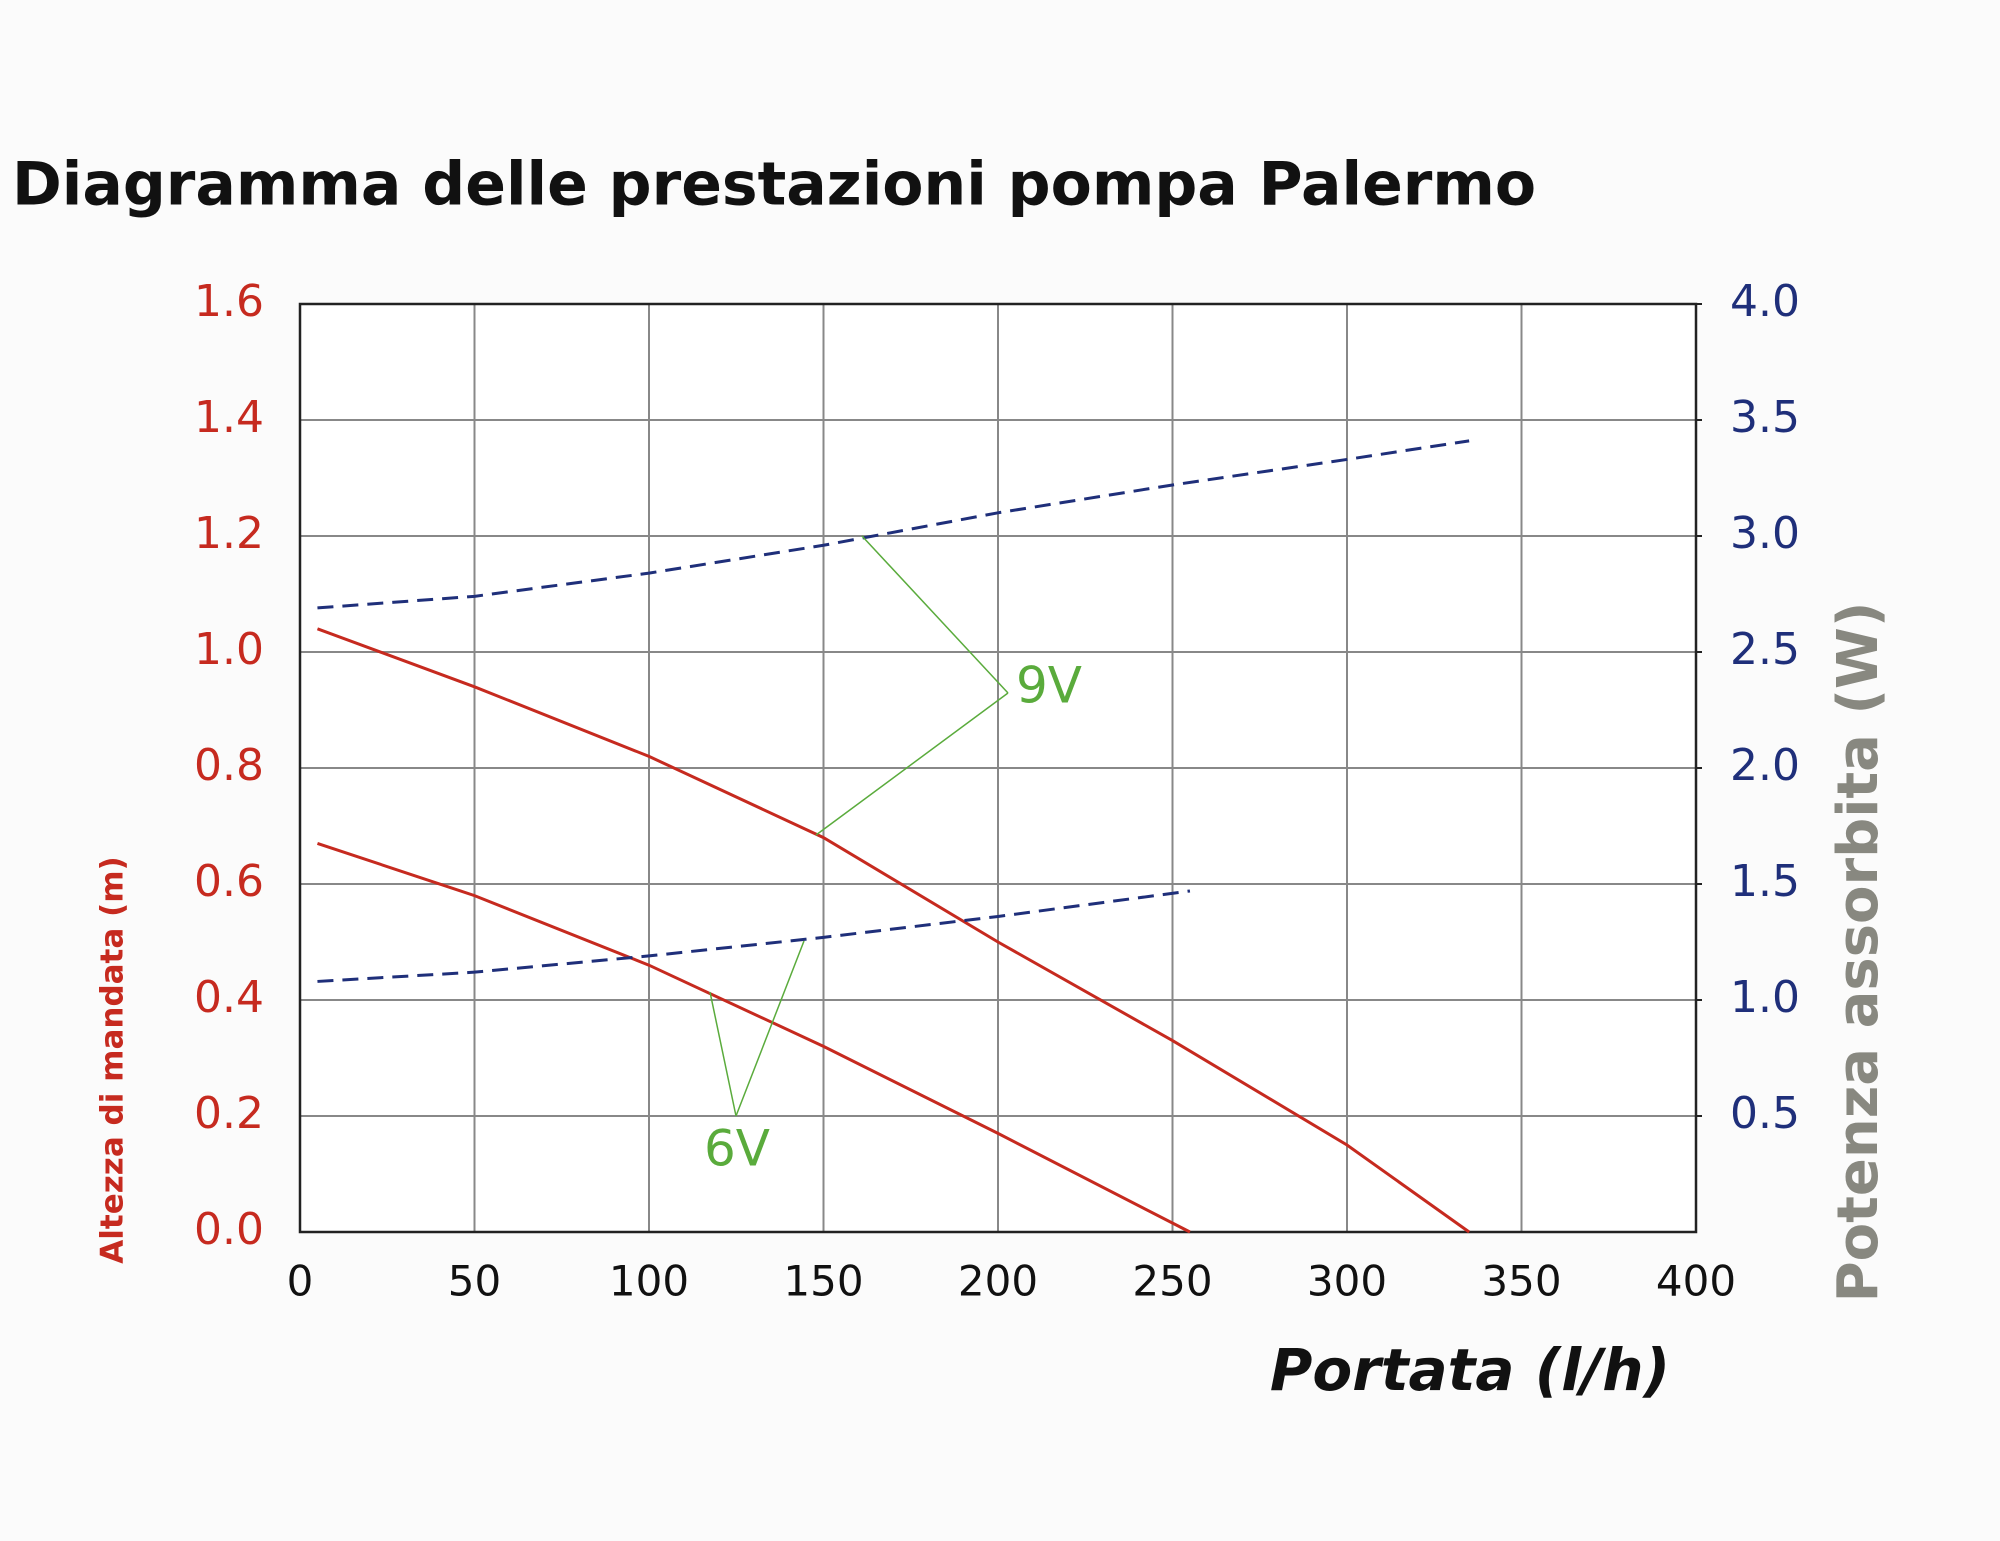 The image size is (2000, 1541). What do you see at coordinates (1765, 417) in the screenshot?
I see `y2-tick-label: 3.5` at bounding box center [1765, 417].